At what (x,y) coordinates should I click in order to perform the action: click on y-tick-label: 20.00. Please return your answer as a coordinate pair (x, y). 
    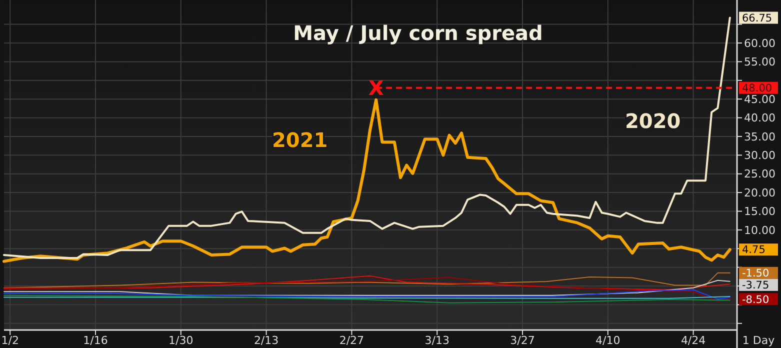
    Looking at the image, I should click on (760, 193).